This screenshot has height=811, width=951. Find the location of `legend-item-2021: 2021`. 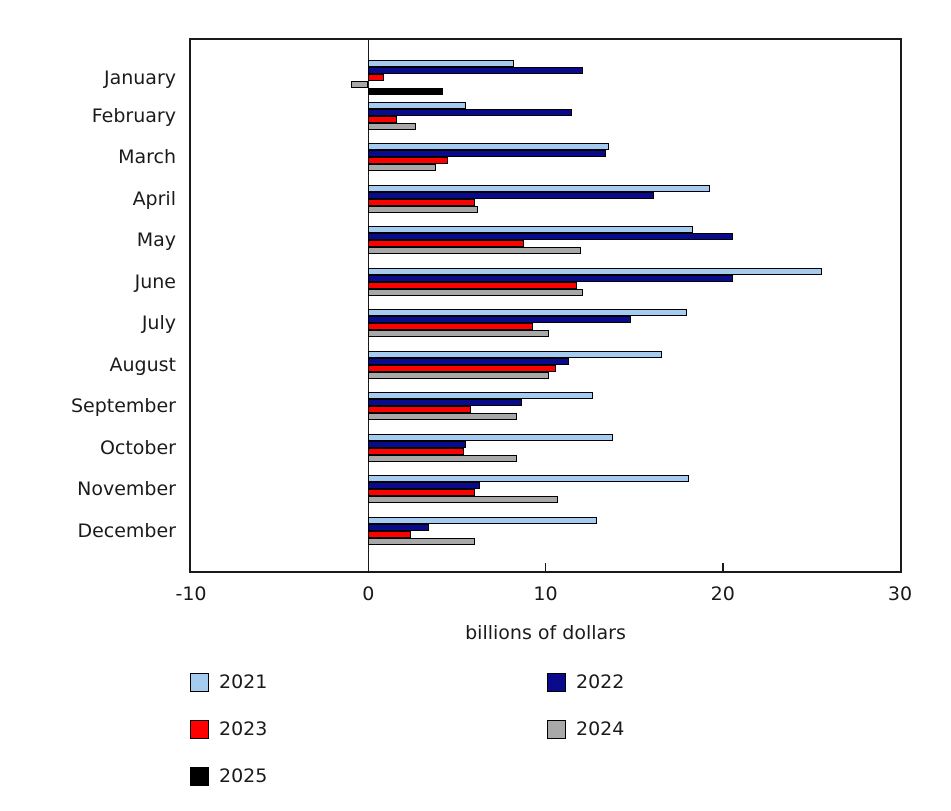

legend-item-2021: 2021 is located at coordinates (228, 682).